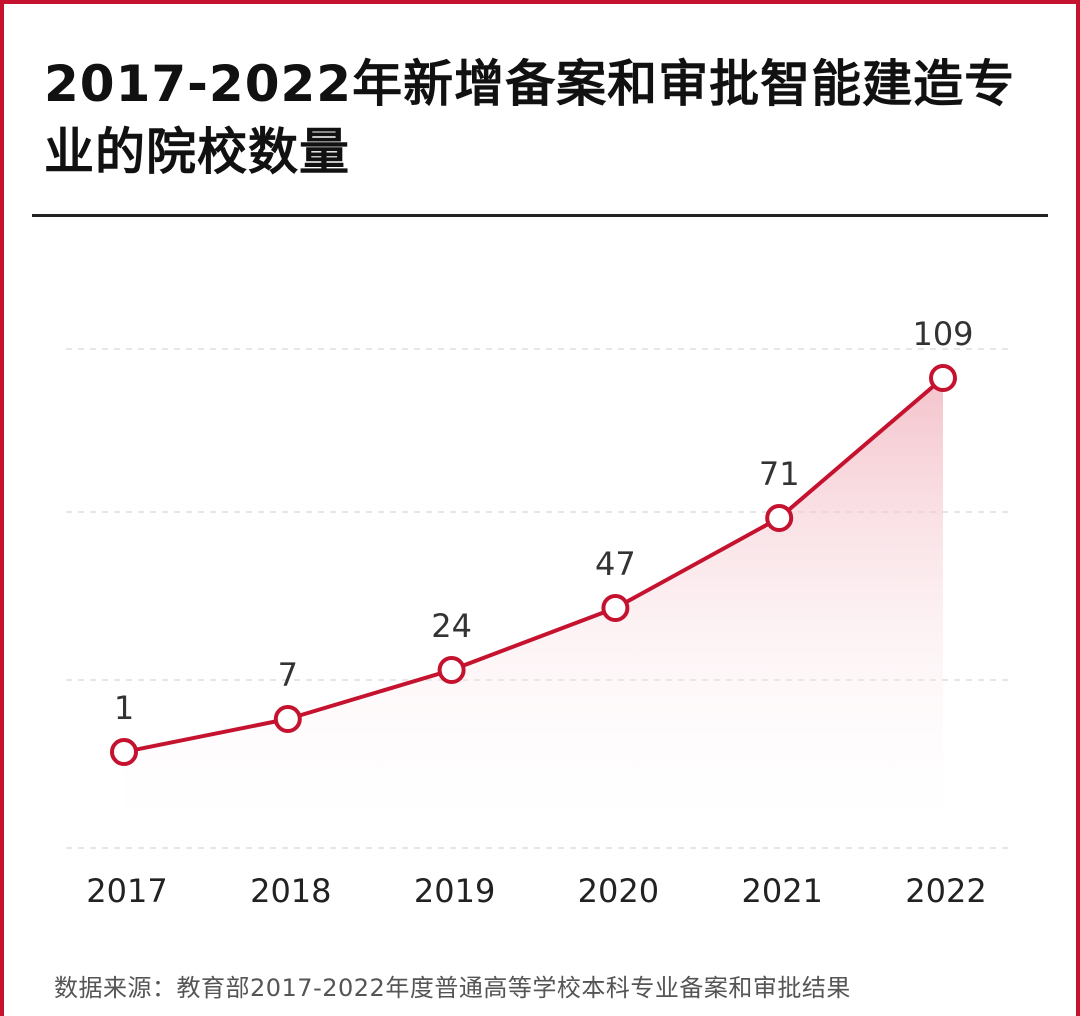 Image resolution: width=1080 pixels, height=1016 pixels. Describe the element at coordinates (451, 626) in the screenshot. I see `data-label-2019: 24` at that location.